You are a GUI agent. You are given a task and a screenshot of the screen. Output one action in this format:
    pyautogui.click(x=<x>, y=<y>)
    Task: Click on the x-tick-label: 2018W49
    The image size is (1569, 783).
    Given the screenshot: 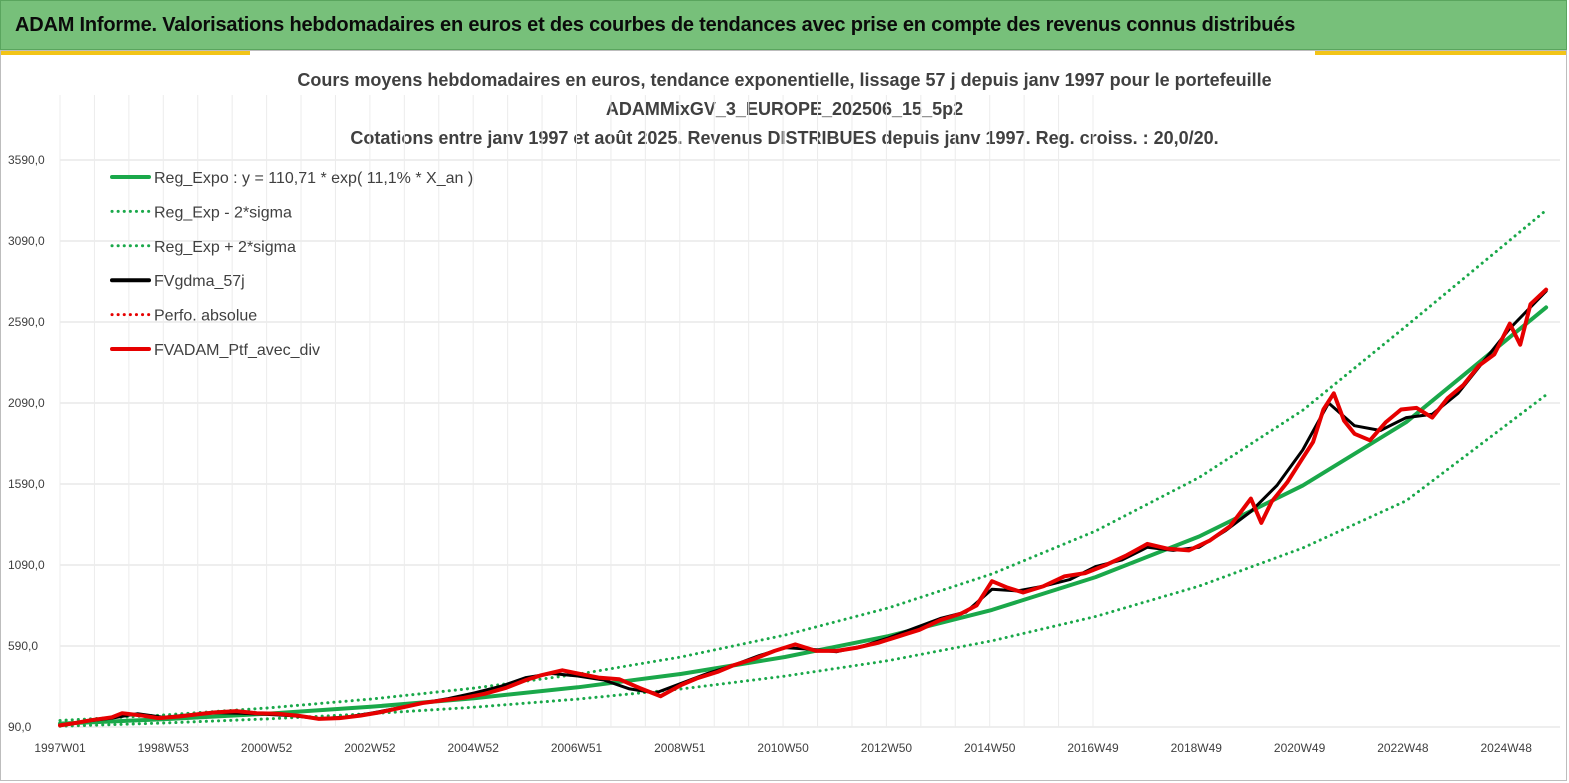 What is the action you would take?
    pyautogui.click(x=1197, y=748)
    